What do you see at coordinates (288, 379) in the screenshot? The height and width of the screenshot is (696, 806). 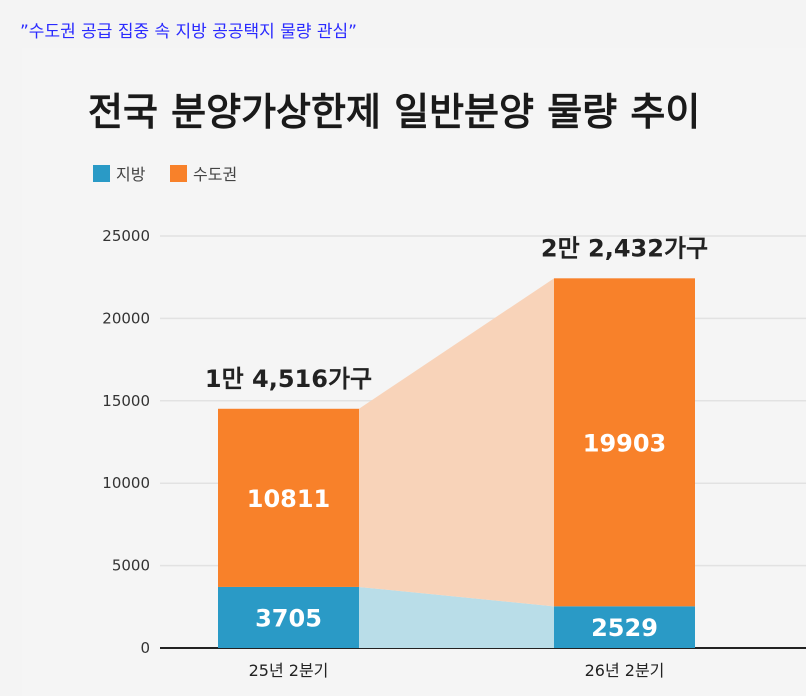 I see `total-label: 1만 4,516가구` at bounding box center [288, 379].